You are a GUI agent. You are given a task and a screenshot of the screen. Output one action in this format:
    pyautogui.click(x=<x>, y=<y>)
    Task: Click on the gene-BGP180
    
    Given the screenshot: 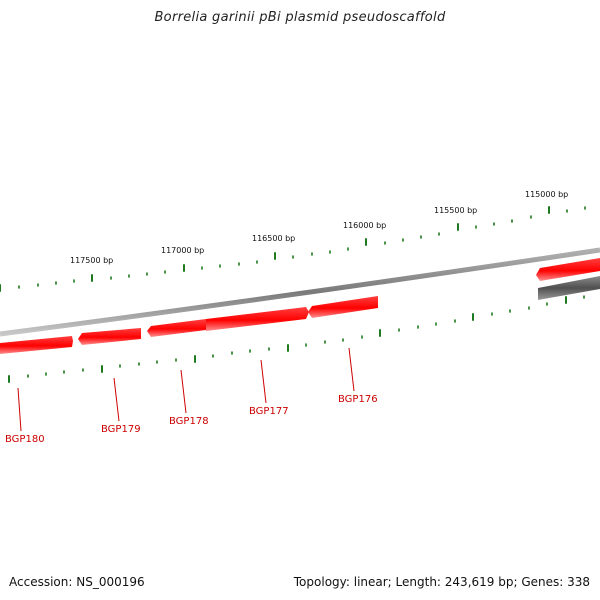 What is the action you would take?
    pyautogui.click(x=36, y=345)
    